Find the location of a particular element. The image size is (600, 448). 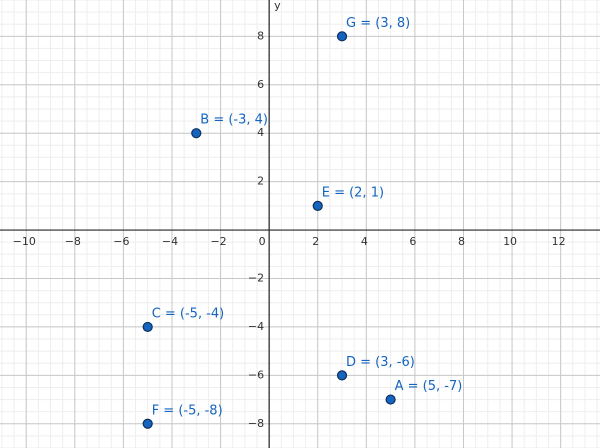

y-axis-label: y is located at coordinates (277, 6).